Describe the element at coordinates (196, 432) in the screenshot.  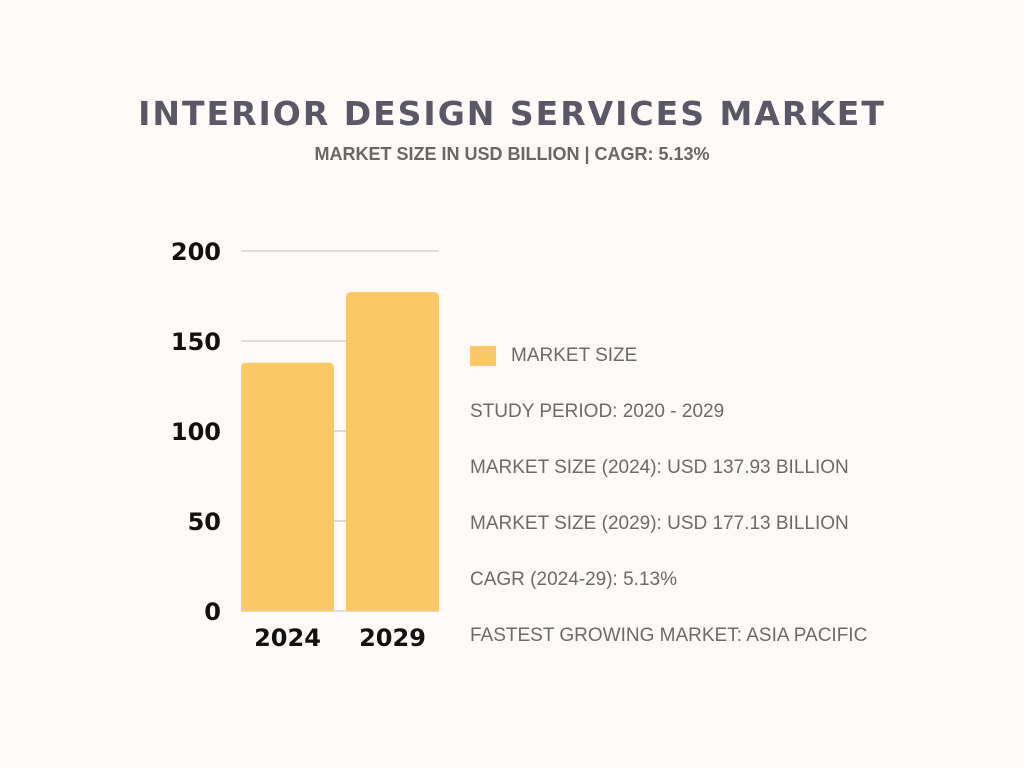
I see `y-tick-label: 100` at that location.